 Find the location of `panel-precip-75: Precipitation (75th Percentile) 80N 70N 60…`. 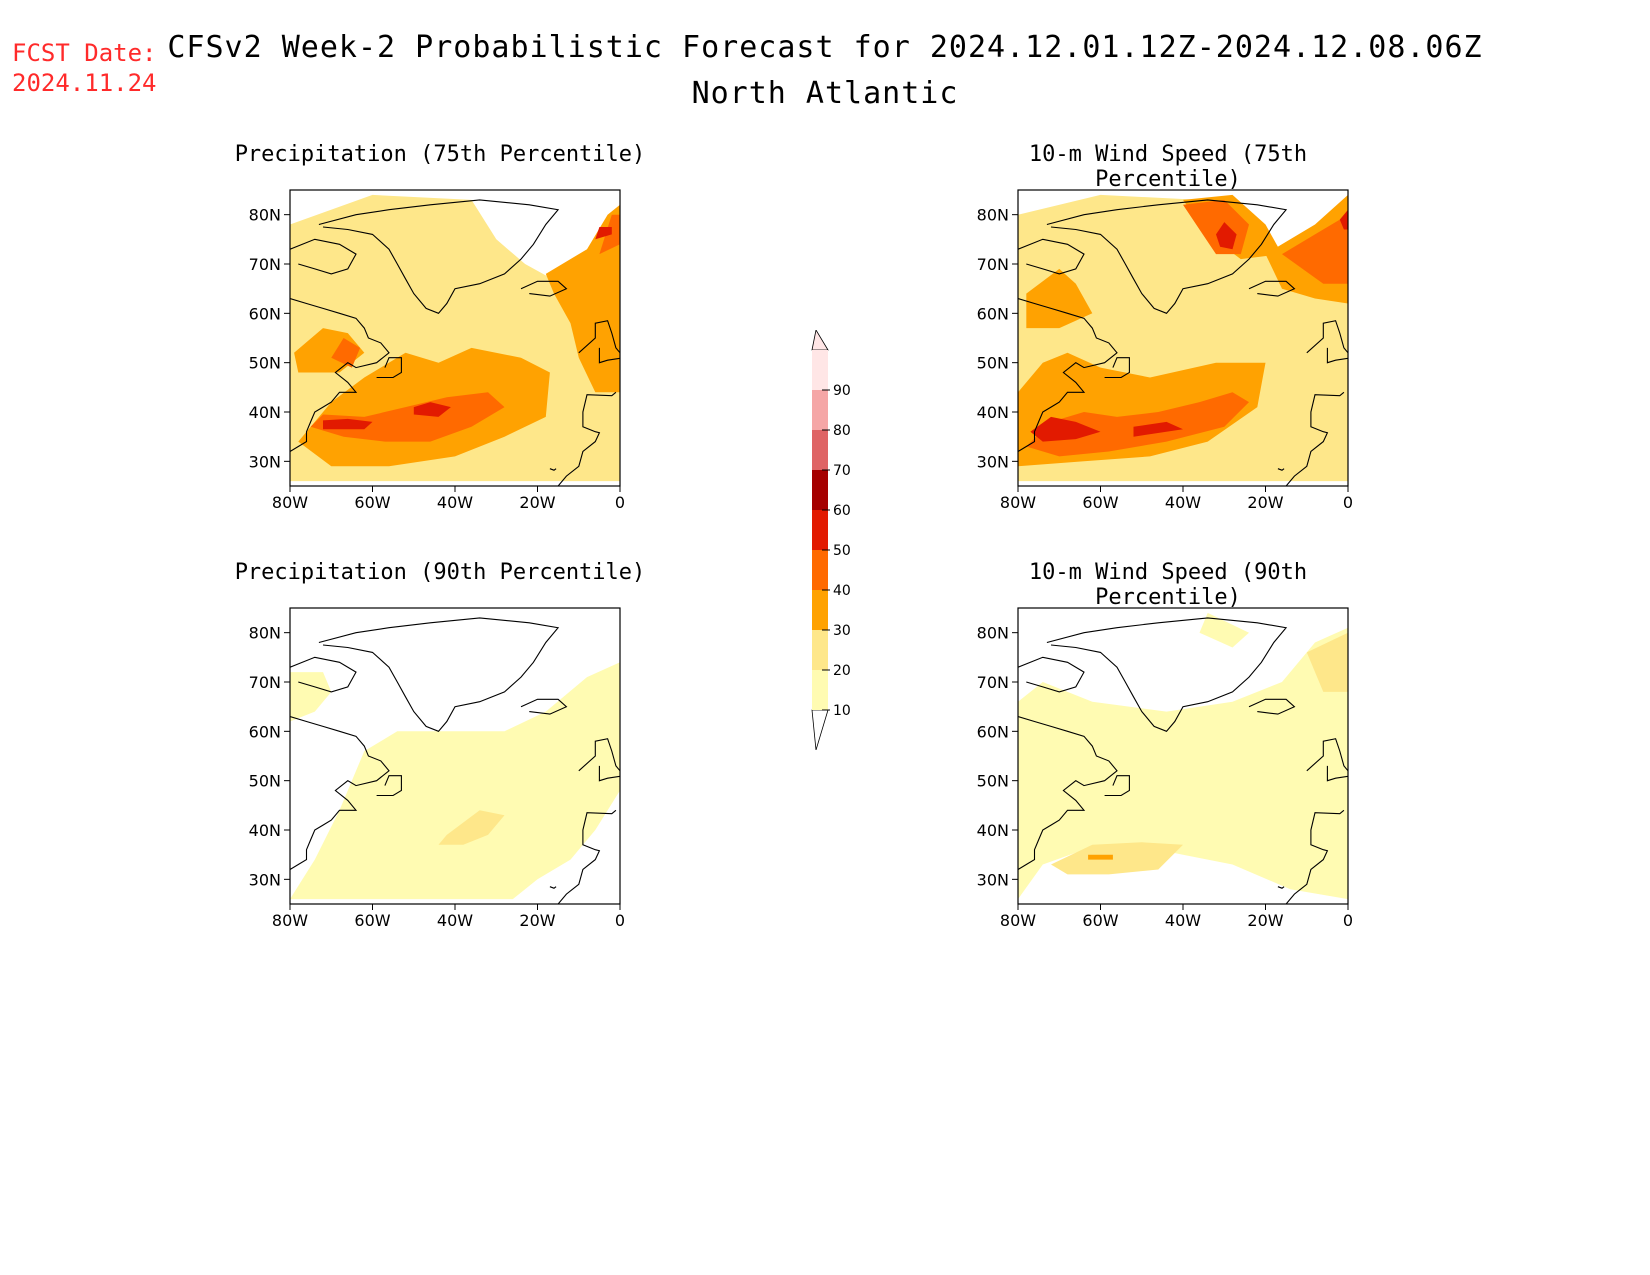

panel-precip-75: Precipitation (75th Percentile) 80N 70N 60… is located at coordinates (440, 332).